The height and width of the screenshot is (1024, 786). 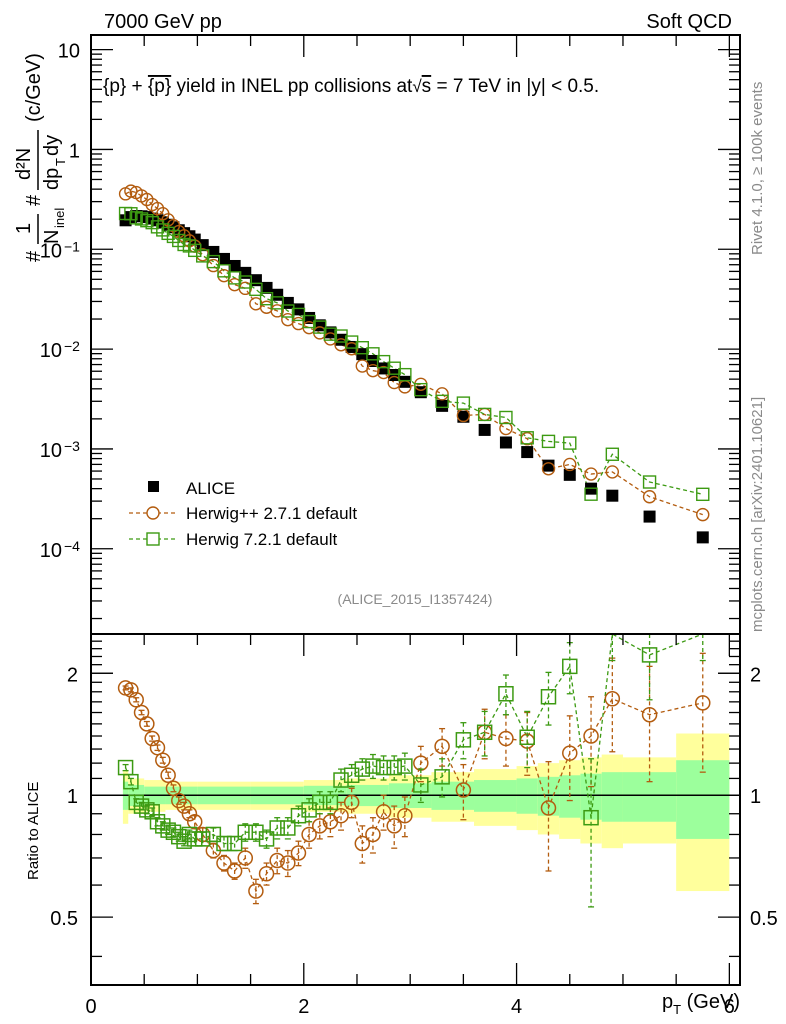 I want to click on title-antiproton: {p}, so click(x=159, y=86).